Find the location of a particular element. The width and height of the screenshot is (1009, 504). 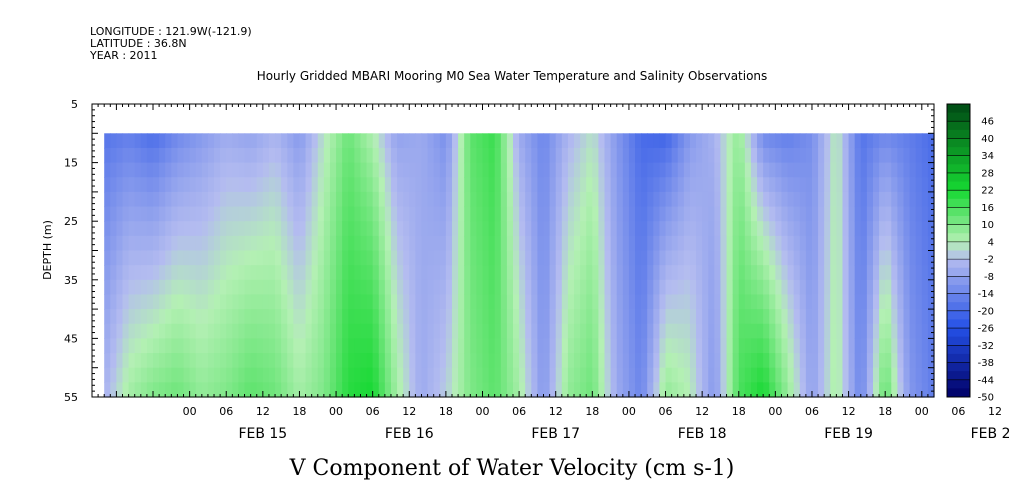

colorbar-label: -44 is located at coordinates (986, 380).